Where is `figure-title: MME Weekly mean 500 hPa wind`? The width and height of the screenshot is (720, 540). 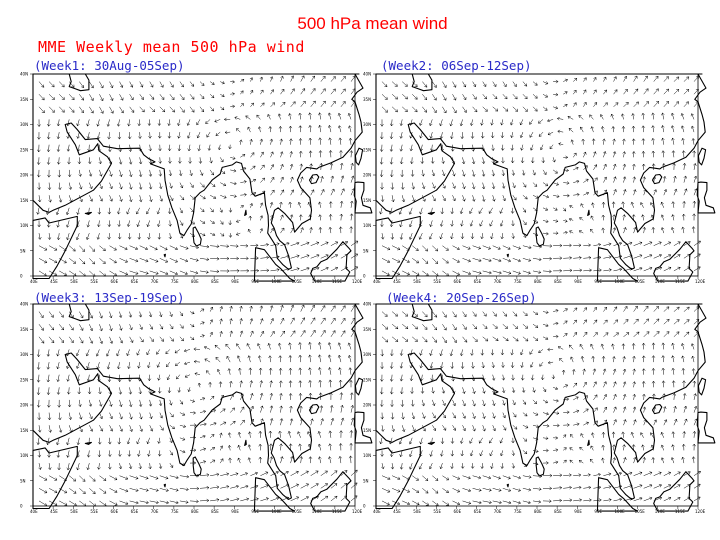 figure-title: MME Weekly mean 500 hPa wind is located at coordinates (171, 47).